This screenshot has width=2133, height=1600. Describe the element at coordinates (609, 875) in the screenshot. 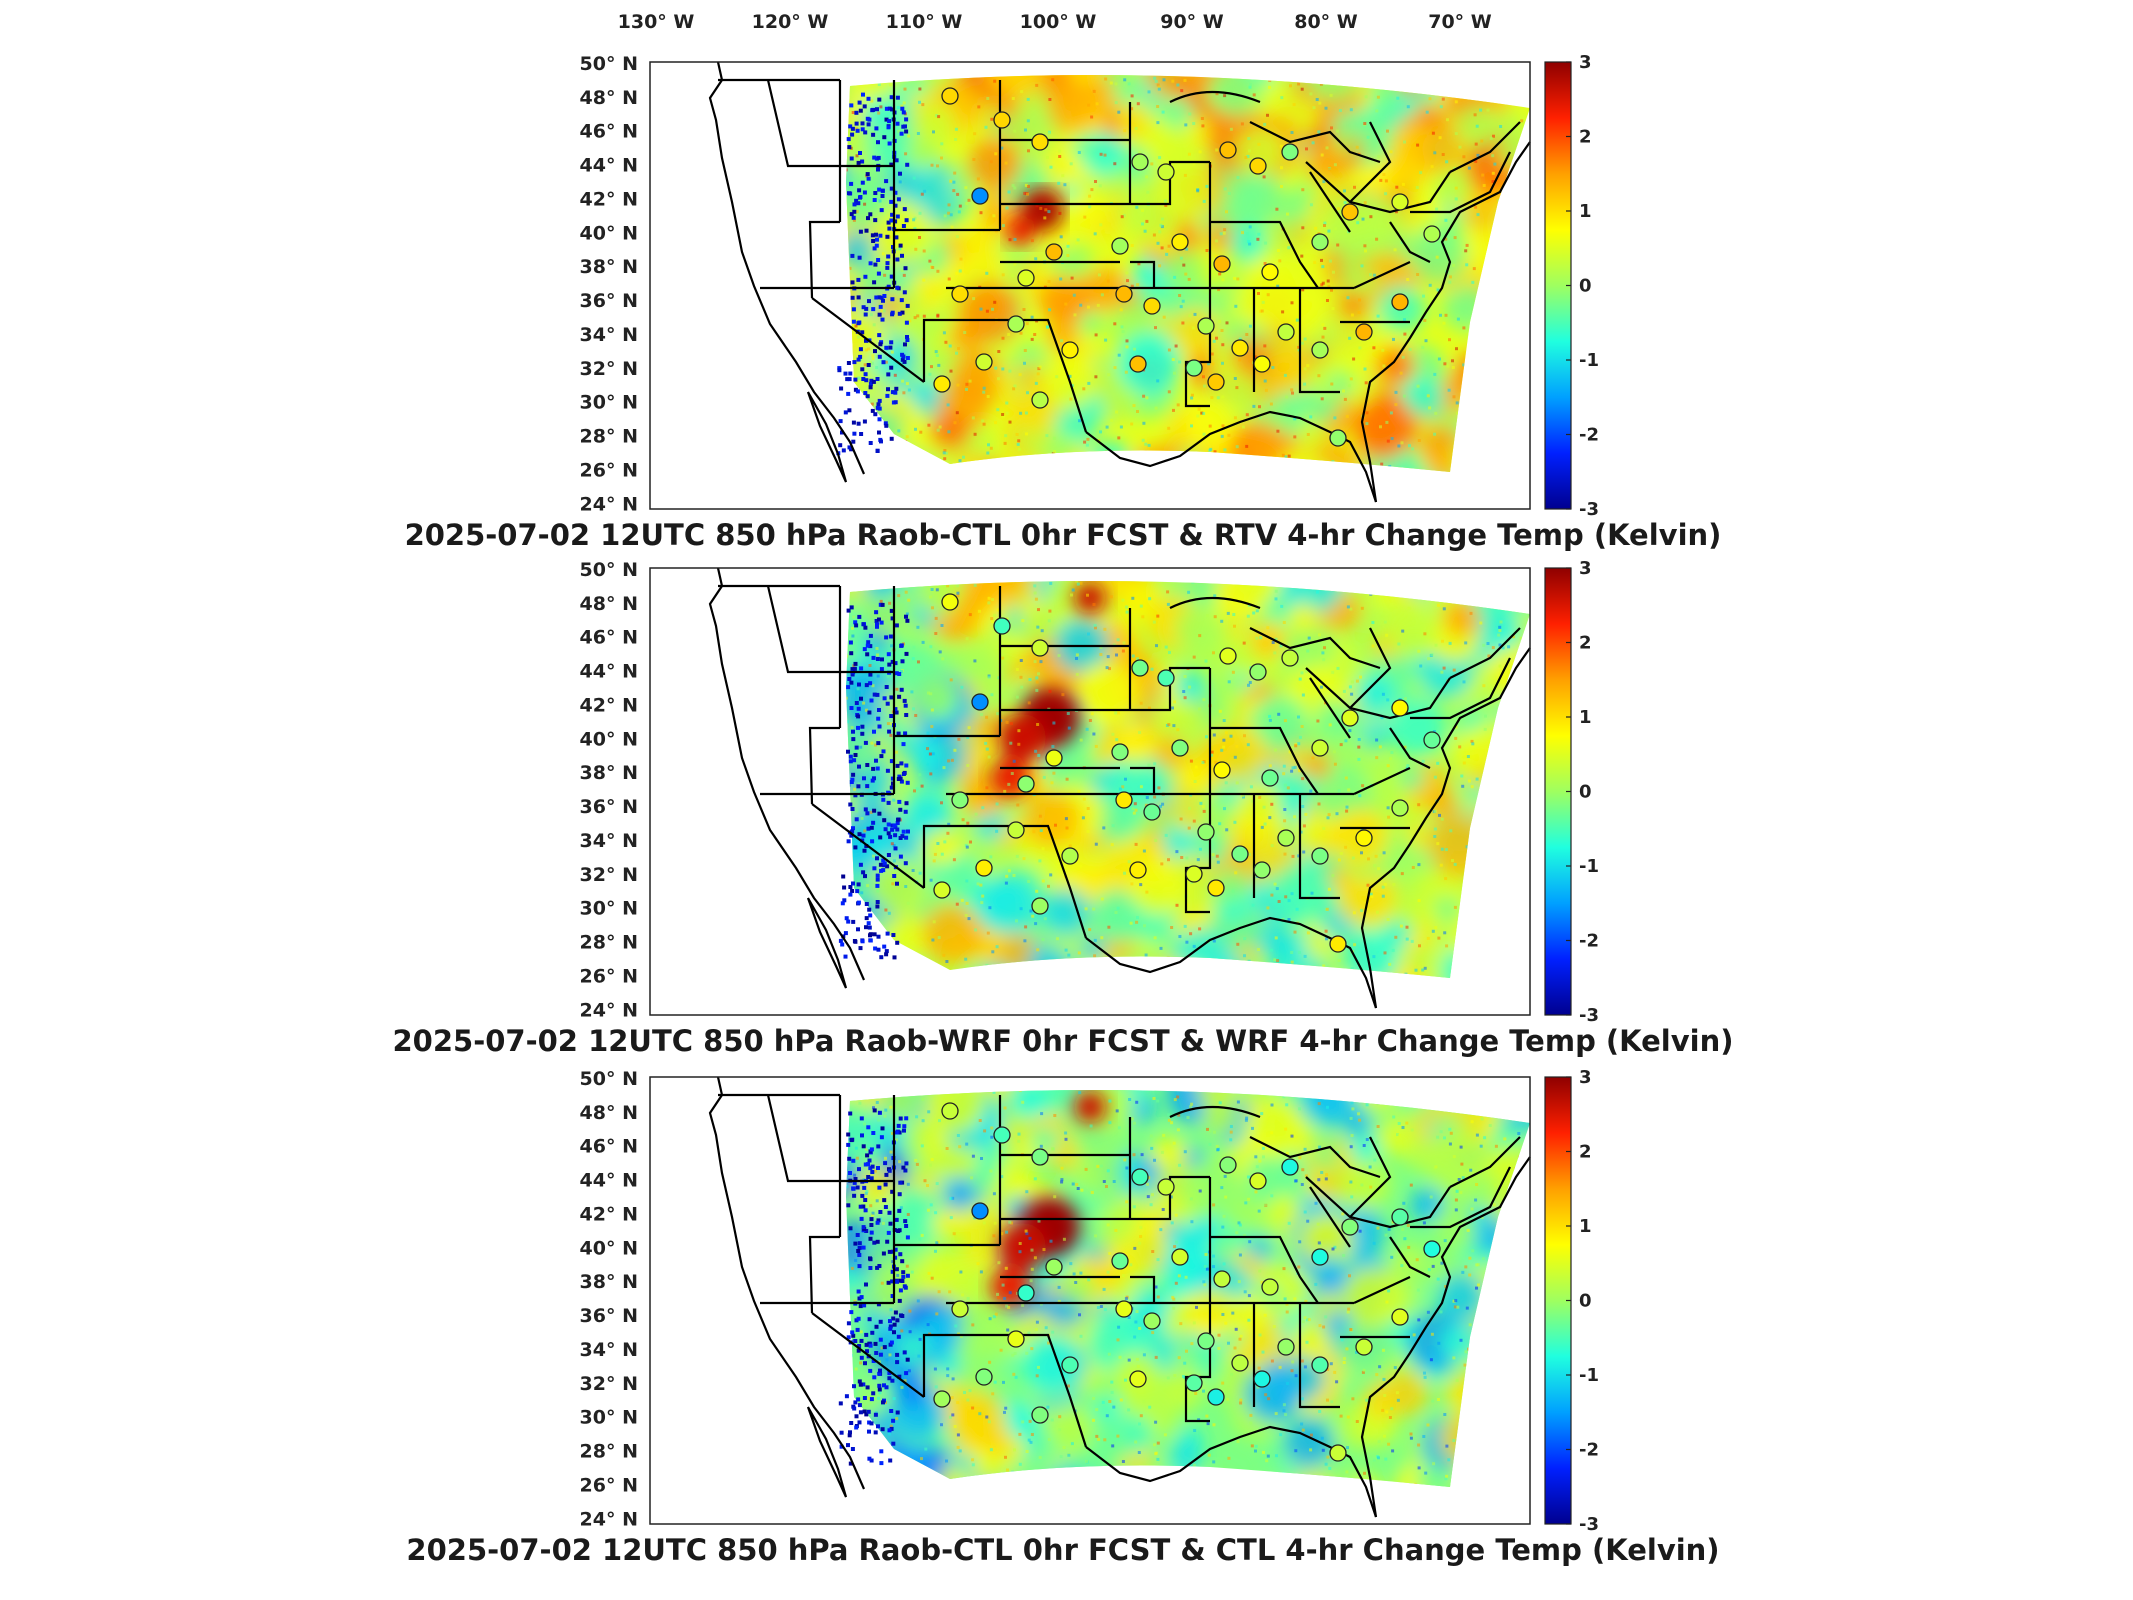

I see `lat-label: 32° N` at that location.